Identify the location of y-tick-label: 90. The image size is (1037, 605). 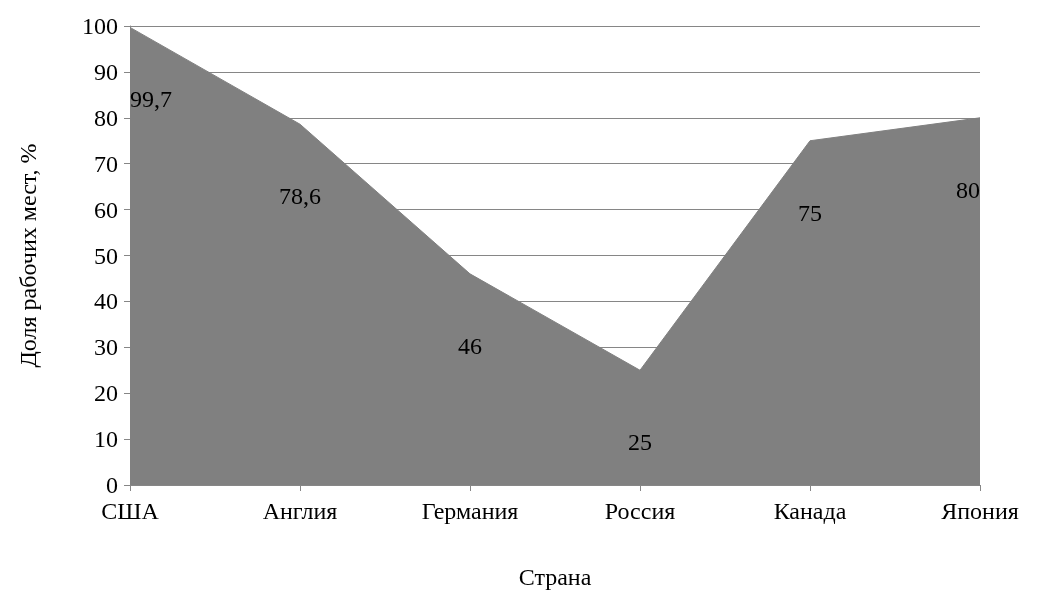
(106, 71).